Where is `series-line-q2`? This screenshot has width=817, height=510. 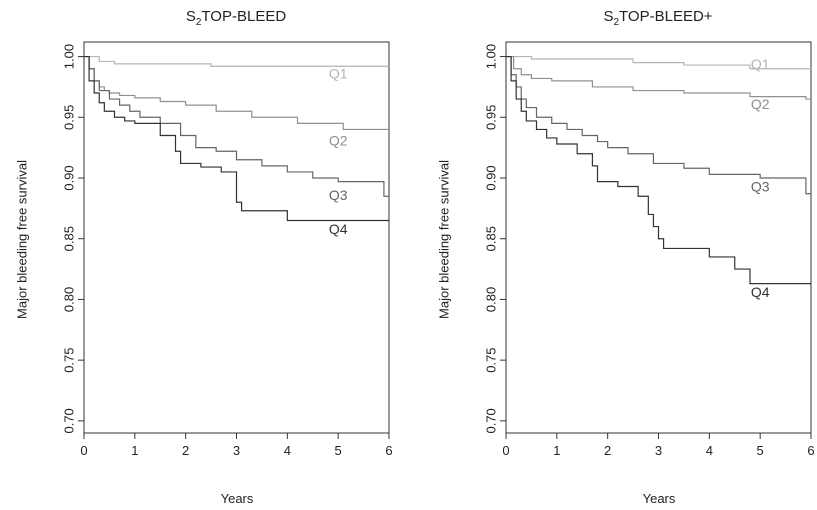 series-line-q2 is located at coordinates (658, 77).